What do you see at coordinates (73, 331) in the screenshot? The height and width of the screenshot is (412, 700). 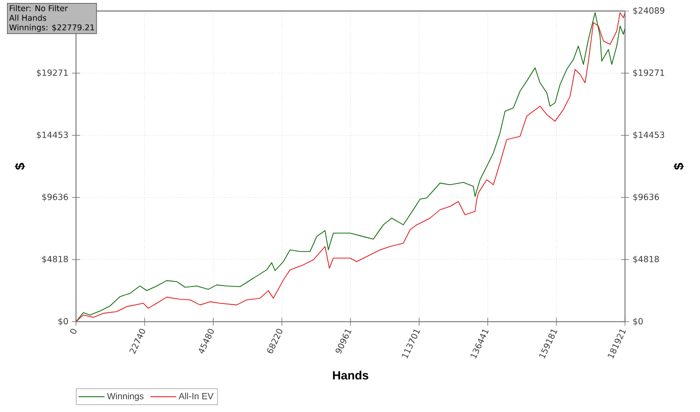 I see `x-tick-label: 0` at bounding box center [73, 331].